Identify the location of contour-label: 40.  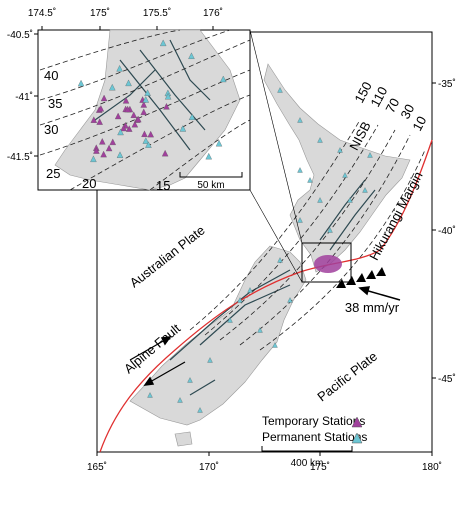
(51, 75).